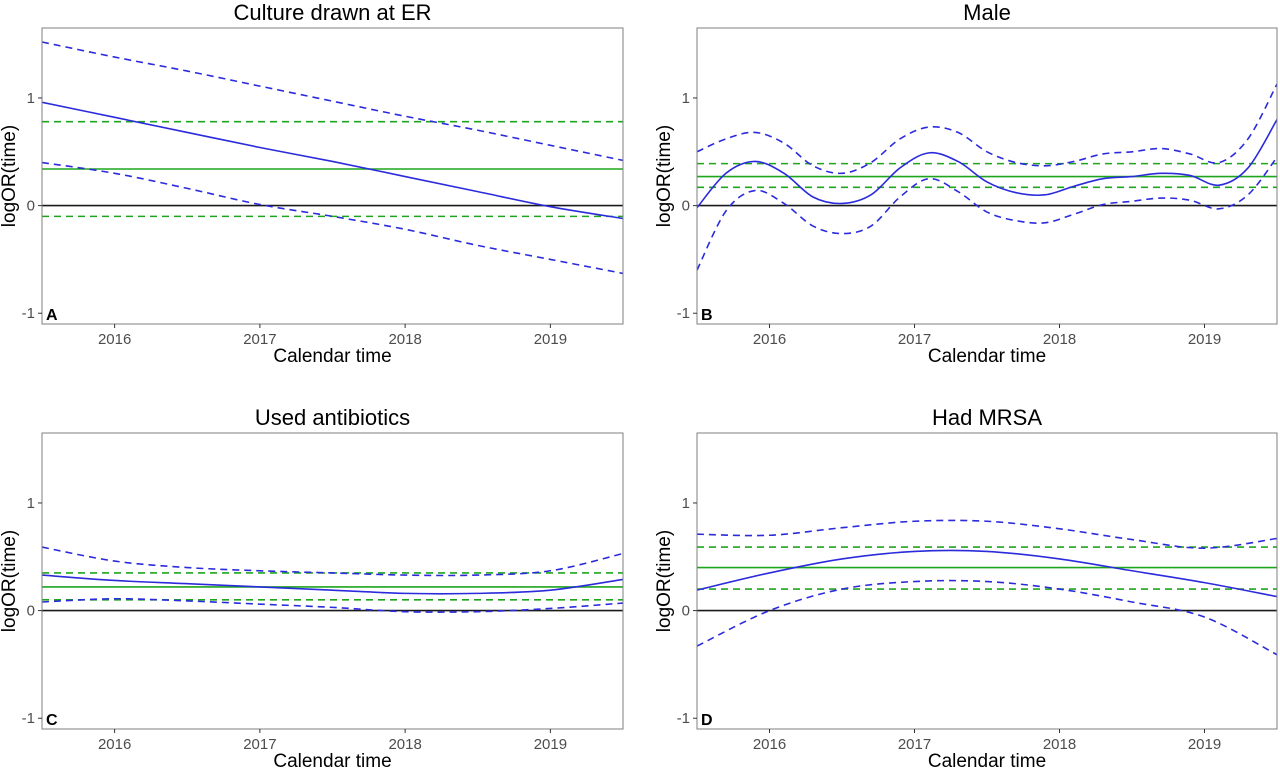  I want to click on panel-letter: B, so click(707, 315).